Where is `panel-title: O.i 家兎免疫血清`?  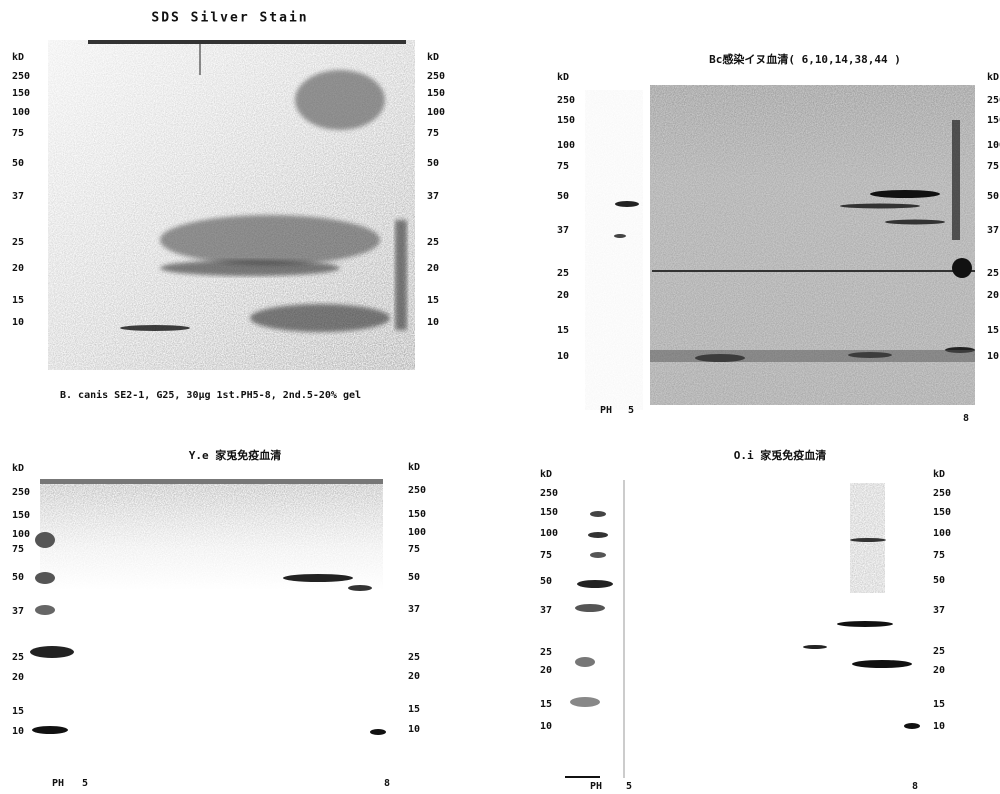
panel-title: O.i 家兎免疫血清 is located at coordinates (780, 455).